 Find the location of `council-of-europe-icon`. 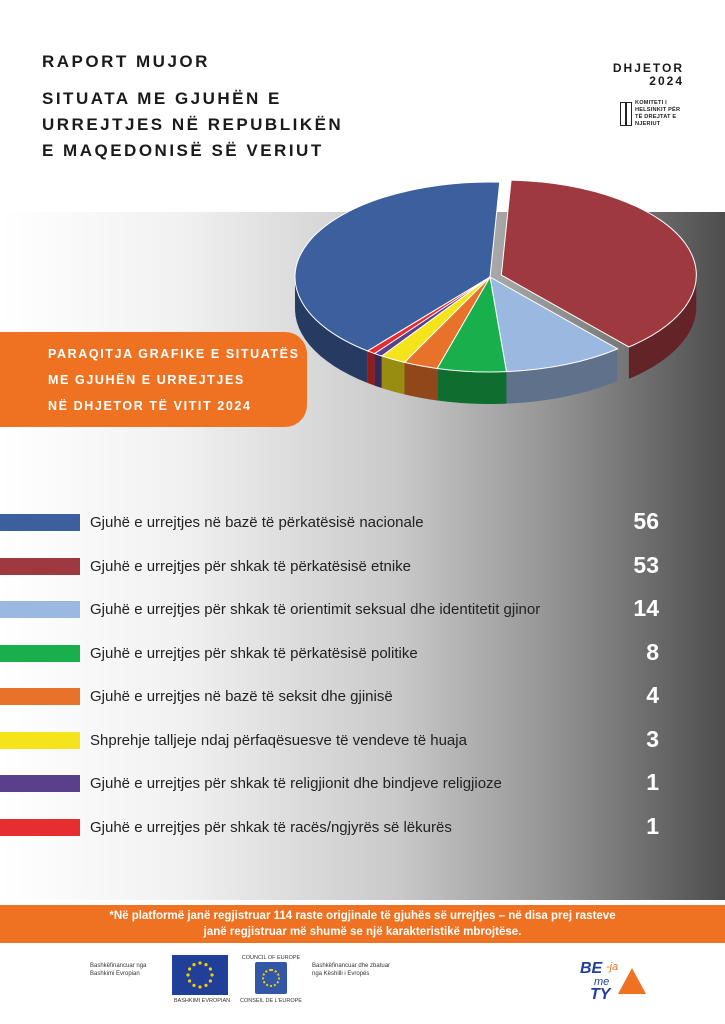

council-of-europe-icon is located at coordinates (271, 978).